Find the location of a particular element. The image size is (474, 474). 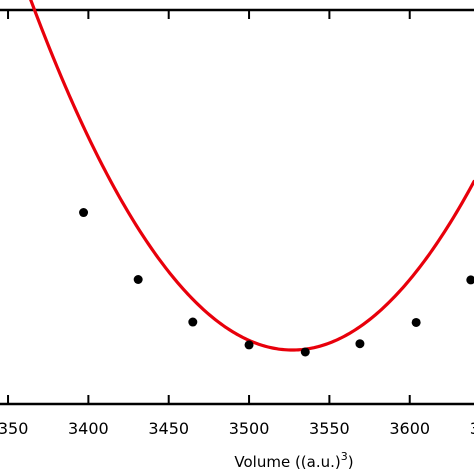

x-tick-label: 3350 is located at coordinates (14, 428).